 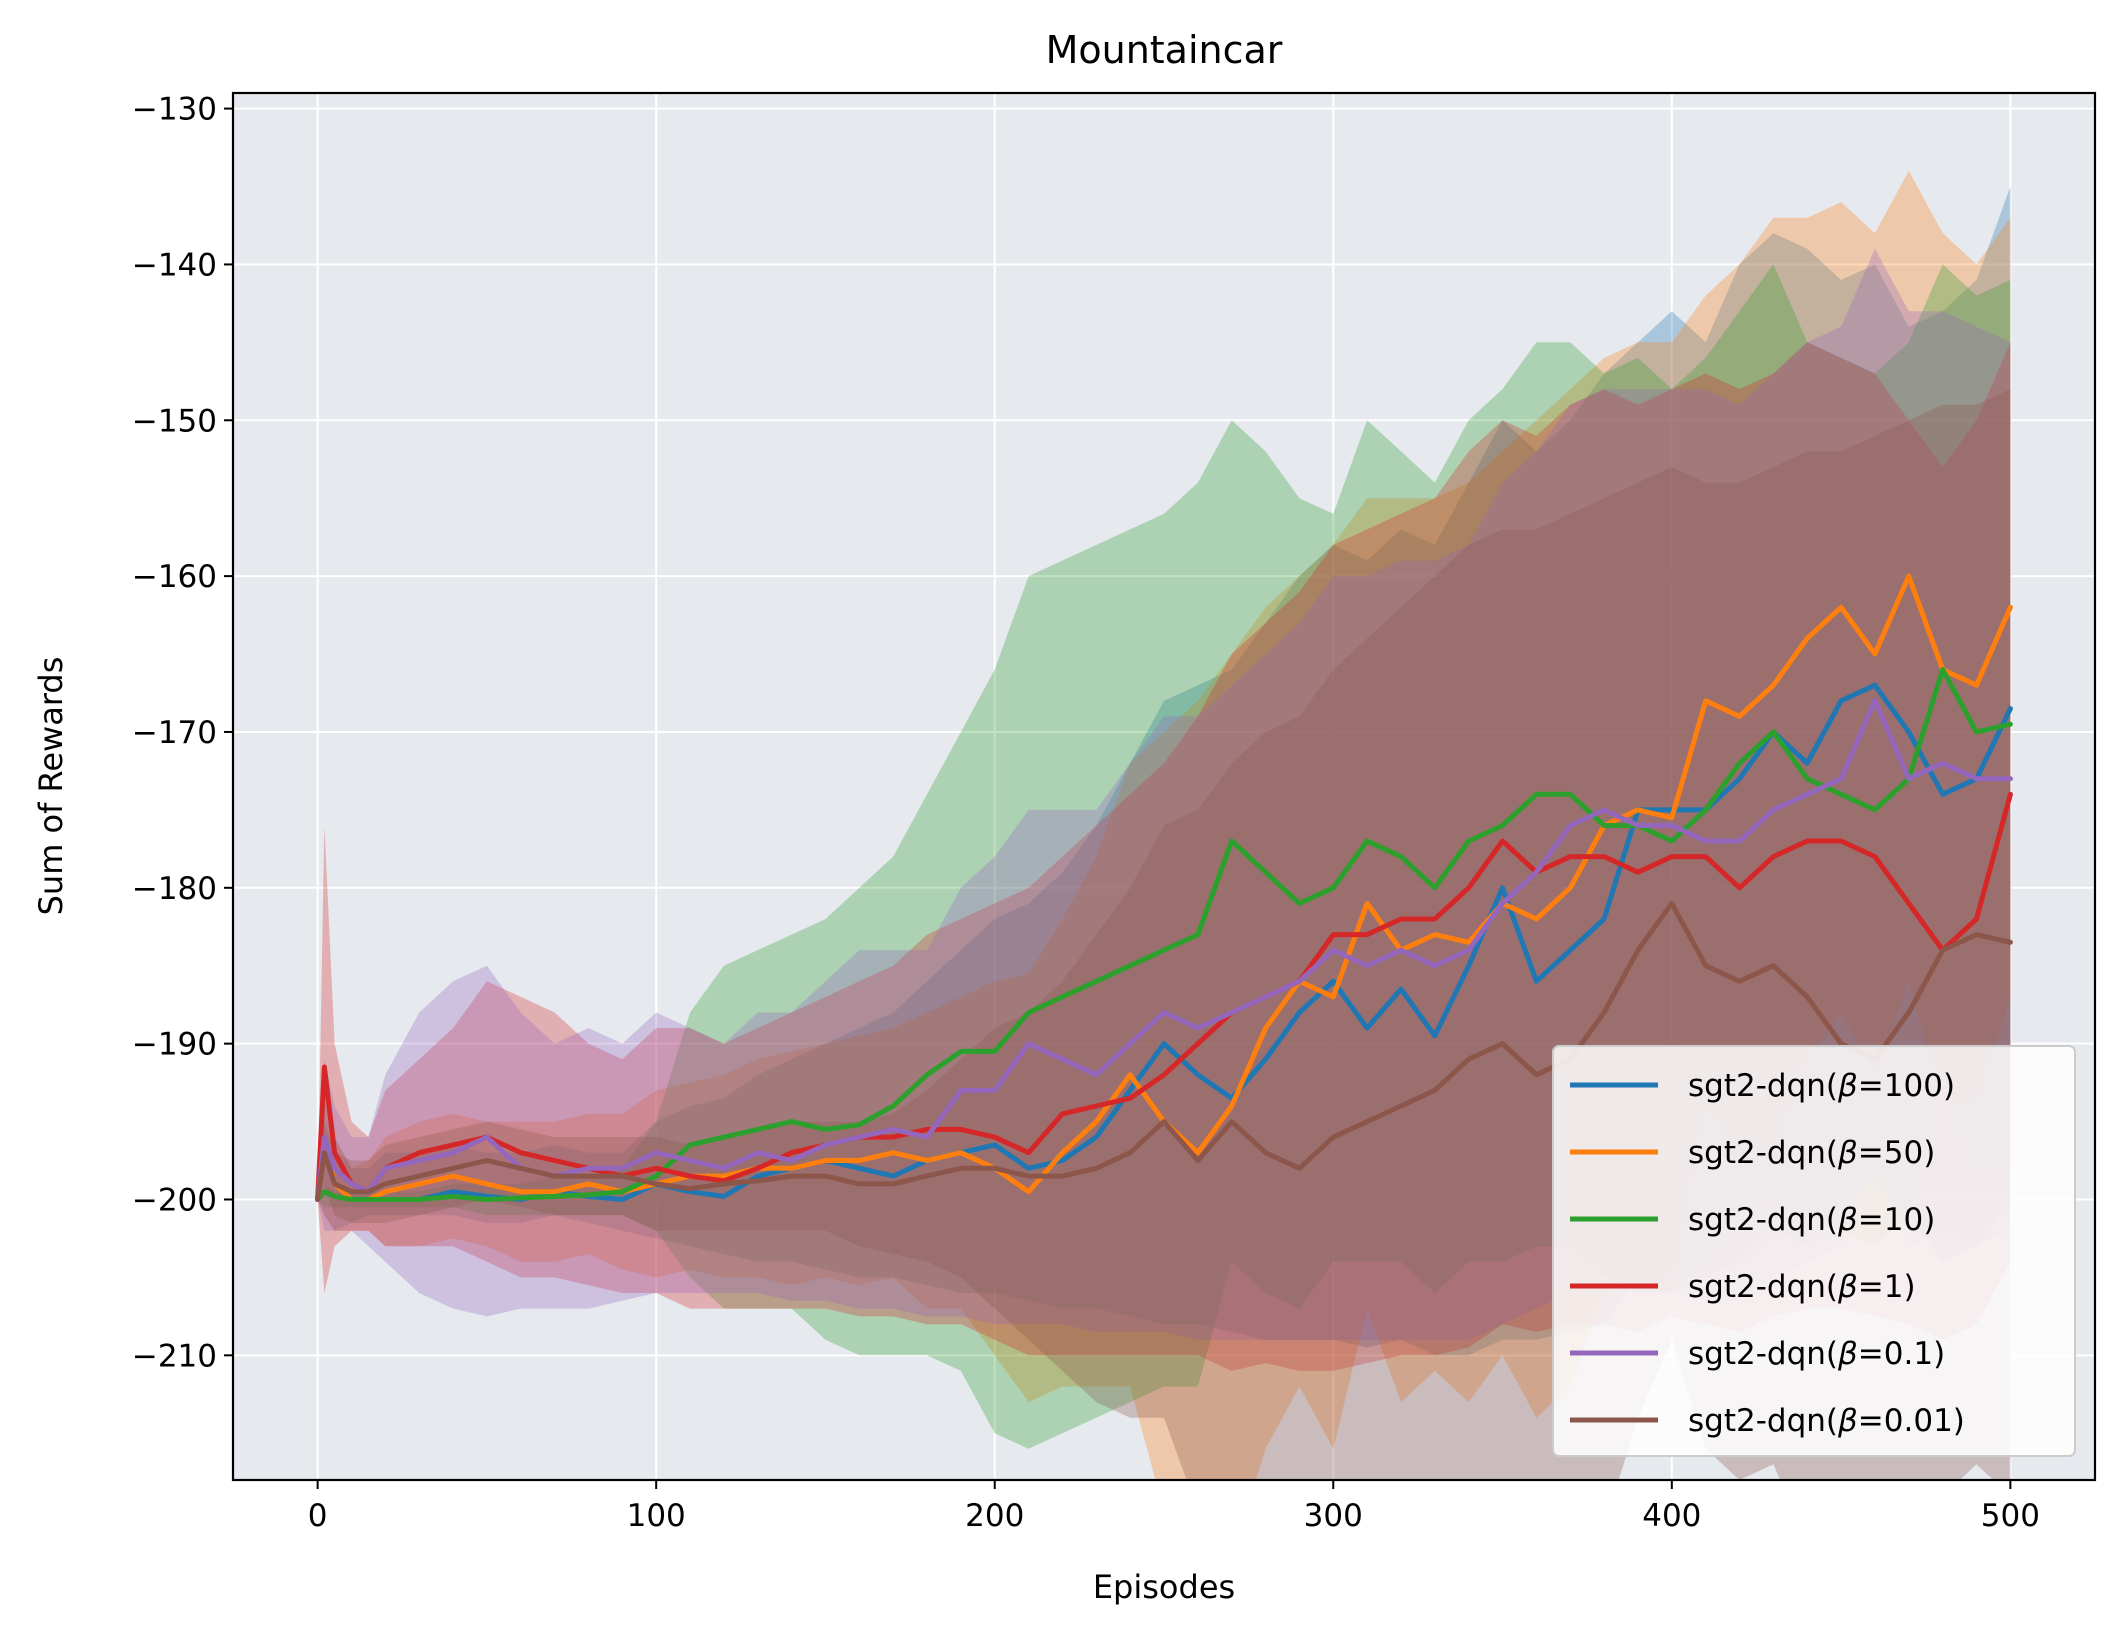 I want to click on legend-label: sgt2-dqn(β=0.01), so click(x=1826, y=1421).